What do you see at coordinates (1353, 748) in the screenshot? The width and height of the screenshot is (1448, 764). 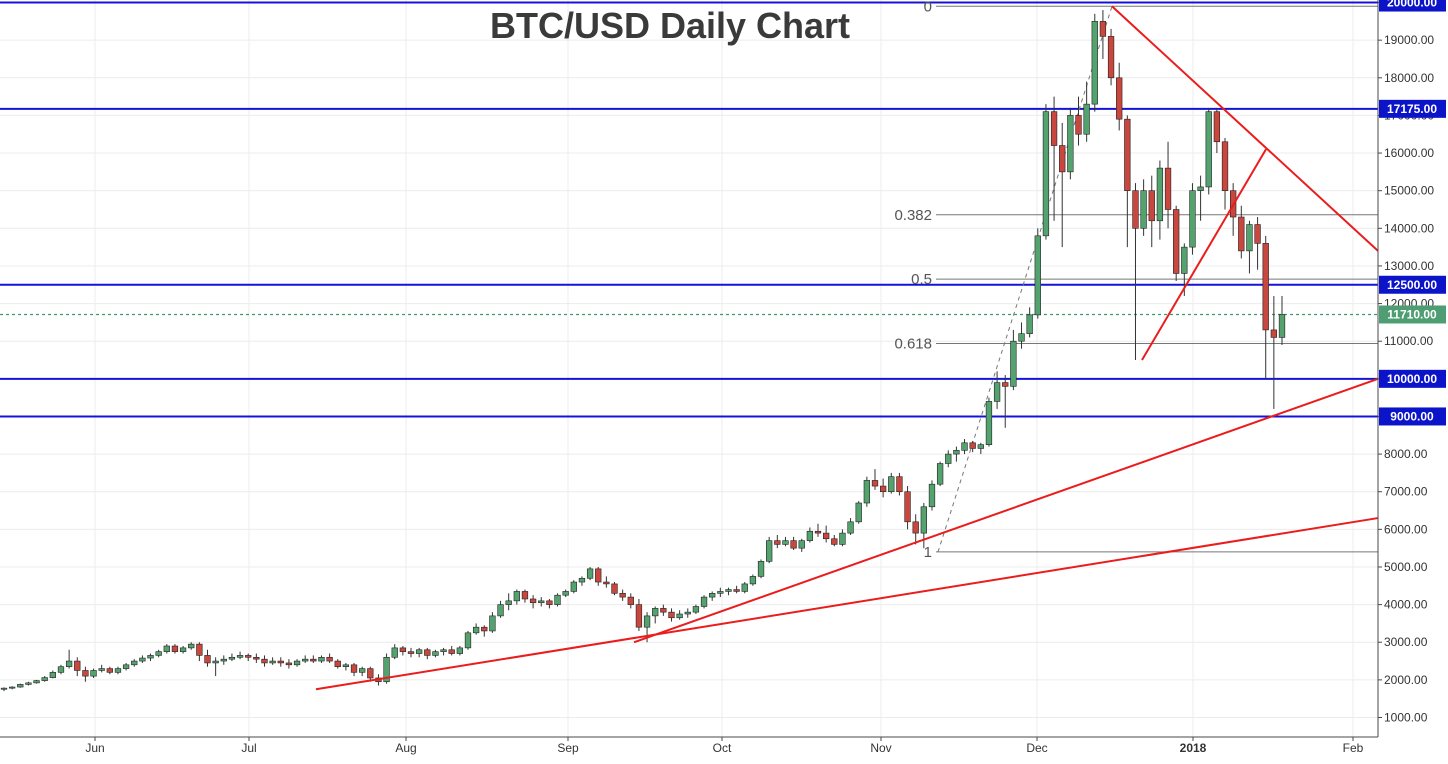 I see `time-tick-label: Feb` at bounding box center [1353, 748].